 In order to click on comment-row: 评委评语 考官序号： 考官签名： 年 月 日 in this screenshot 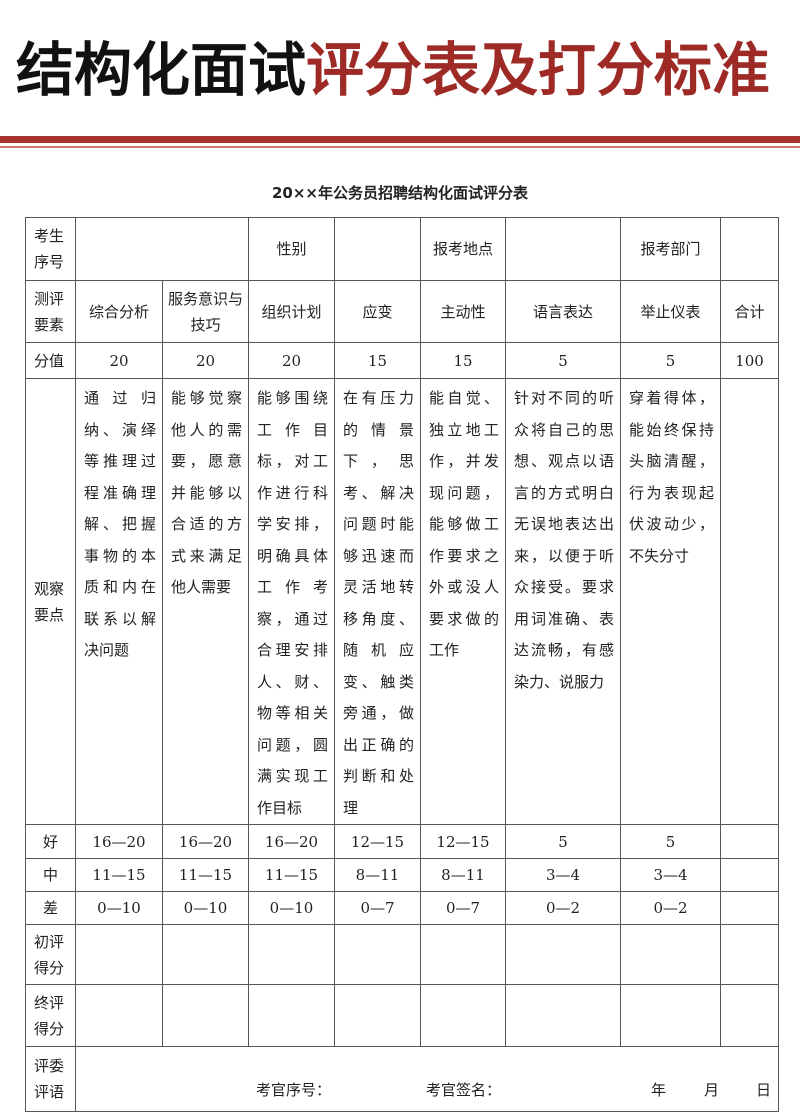, I will do `click(402, 1079)`.